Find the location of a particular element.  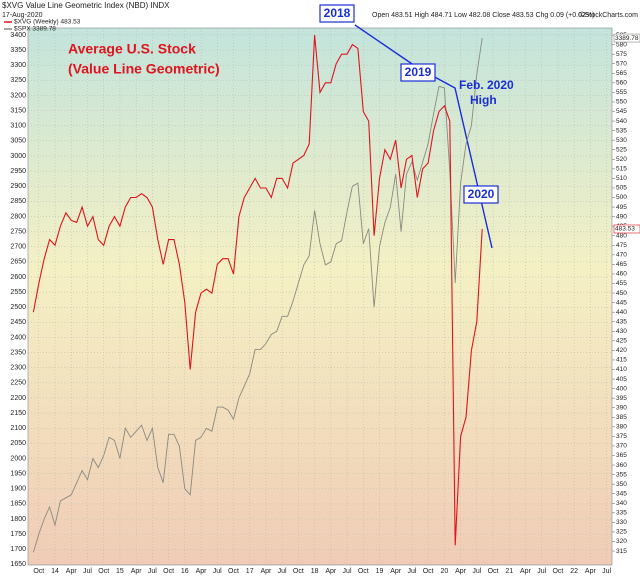

y-tick-label: 3200 is located at coordinates (18, 95).